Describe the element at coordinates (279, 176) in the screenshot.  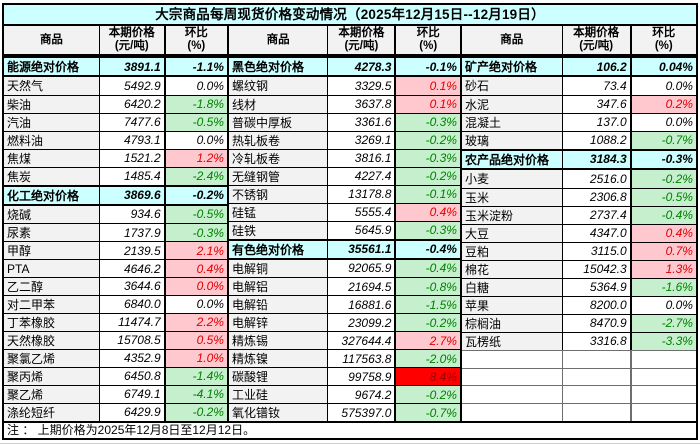
I see `commodity-cell: 无缝钢管` at that location.